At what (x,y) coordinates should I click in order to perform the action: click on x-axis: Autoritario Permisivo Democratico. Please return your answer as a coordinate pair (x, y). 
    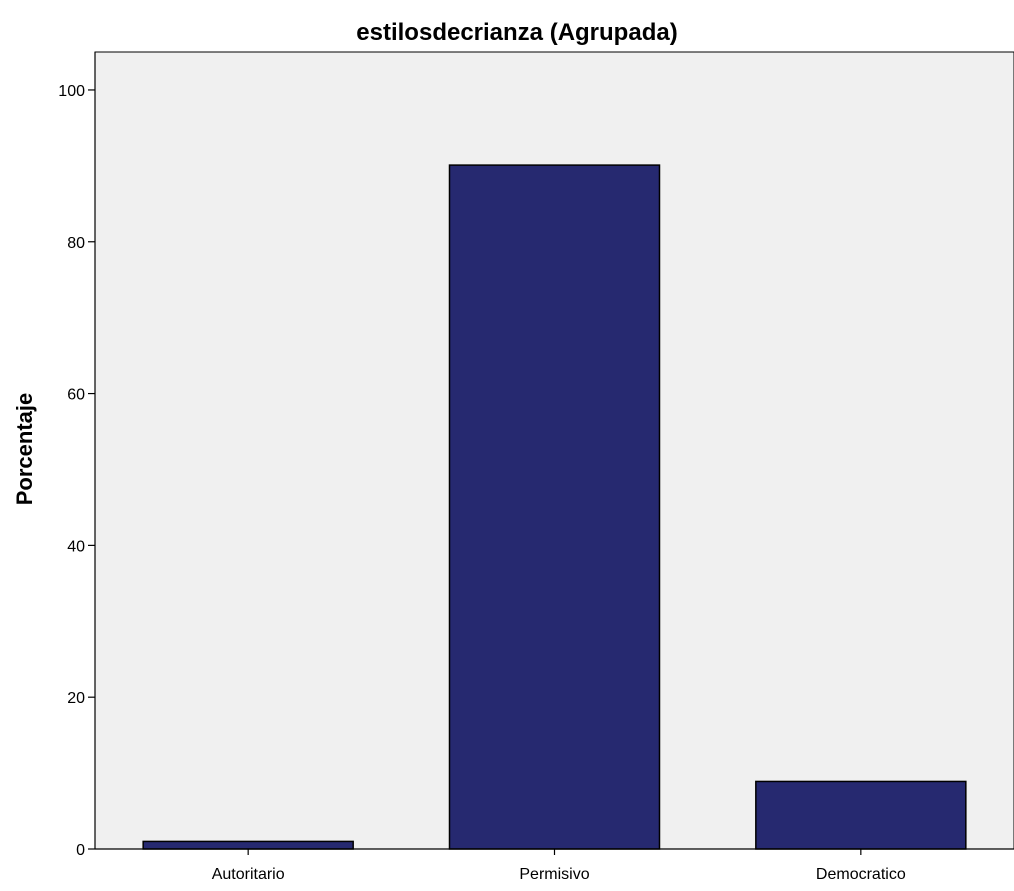
    Looking at the image, I should click on (554, 865).